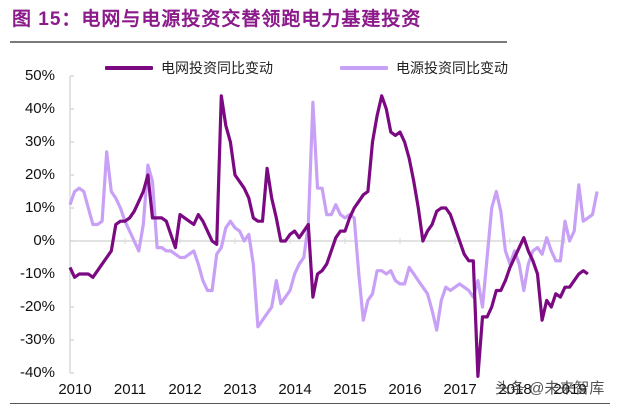  Describe the element at coordinates (217, 68) in the screenshot. I see `legend-label-grid: 电网投资同比变动` at that location.